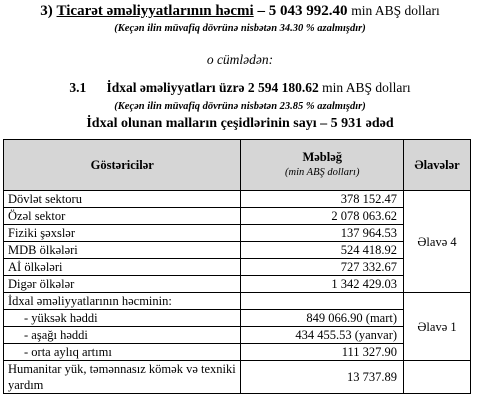 The width and height of the screenshot is (480, 408). Describe the element at coordinates (155, 11) in the screenshot. I see `section-title: Ticarət əməliyyatlarının həcmi` at that location.